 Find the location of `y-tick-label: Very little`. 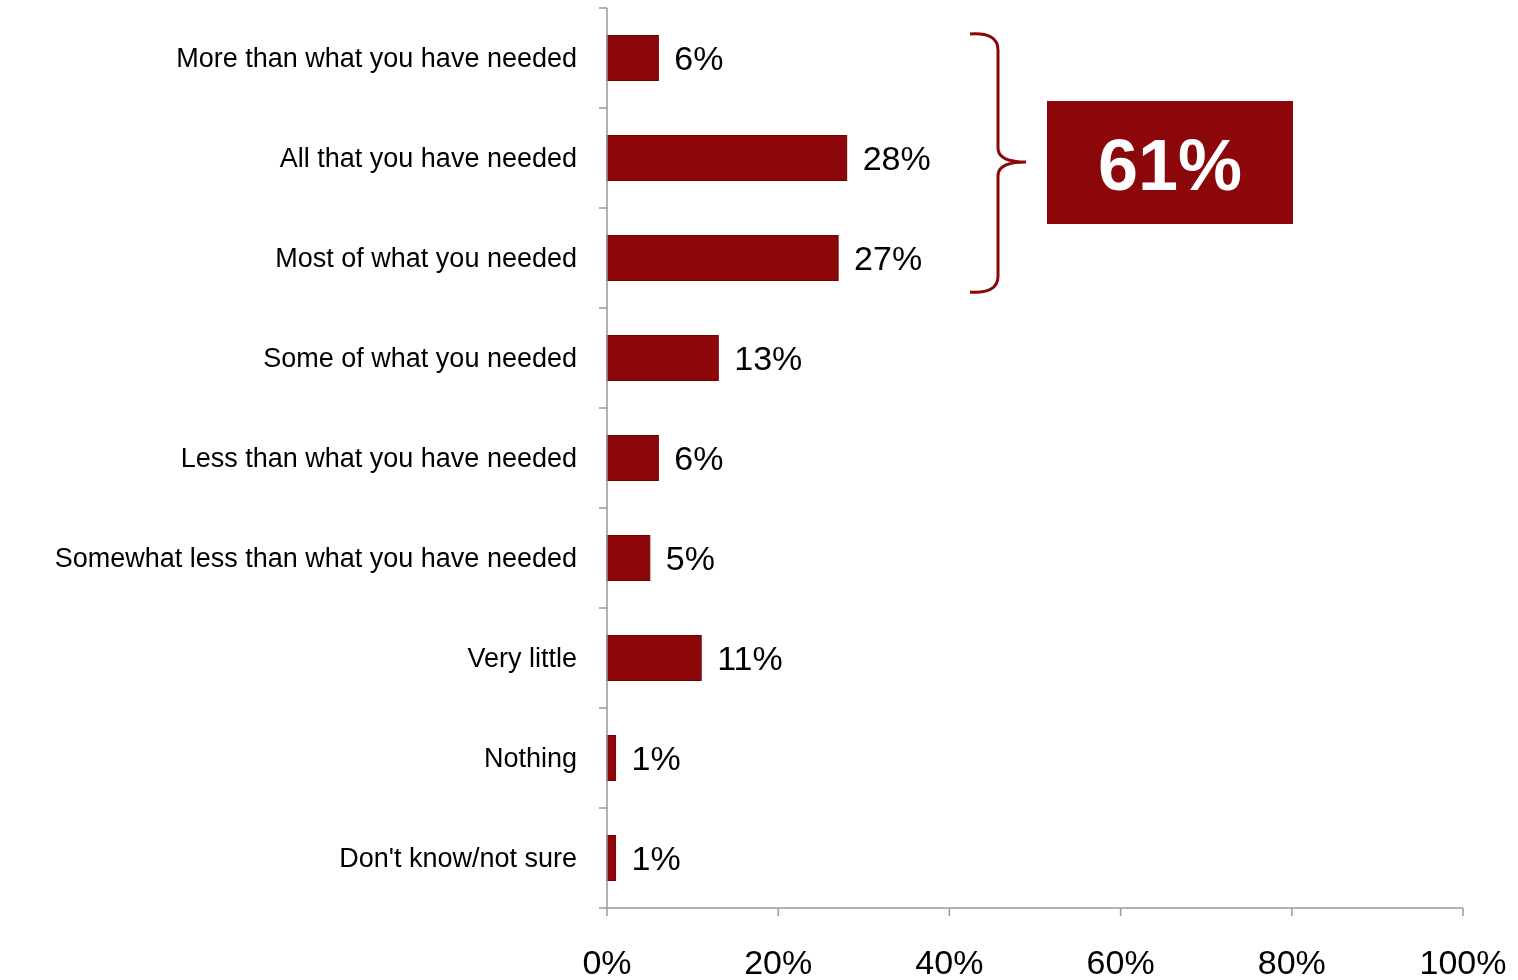

y-tick-label: Very little is located at coordinates (522, 658).